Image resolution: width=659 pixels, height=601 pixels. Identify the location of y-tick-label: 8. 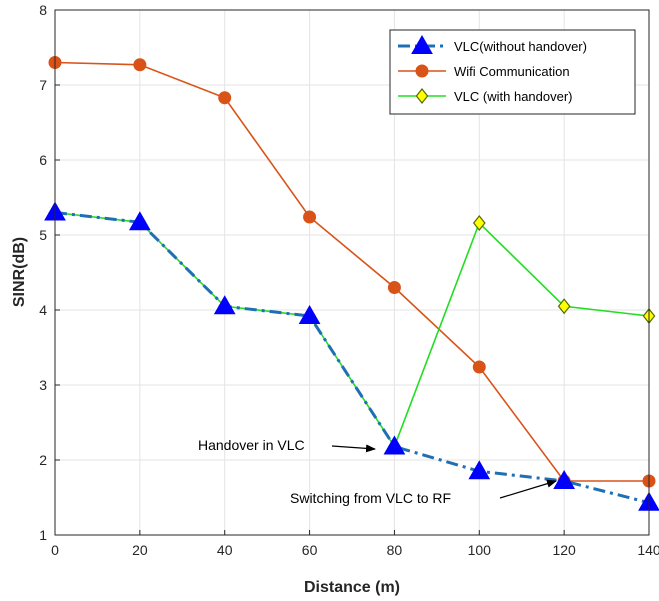
(43, 10).